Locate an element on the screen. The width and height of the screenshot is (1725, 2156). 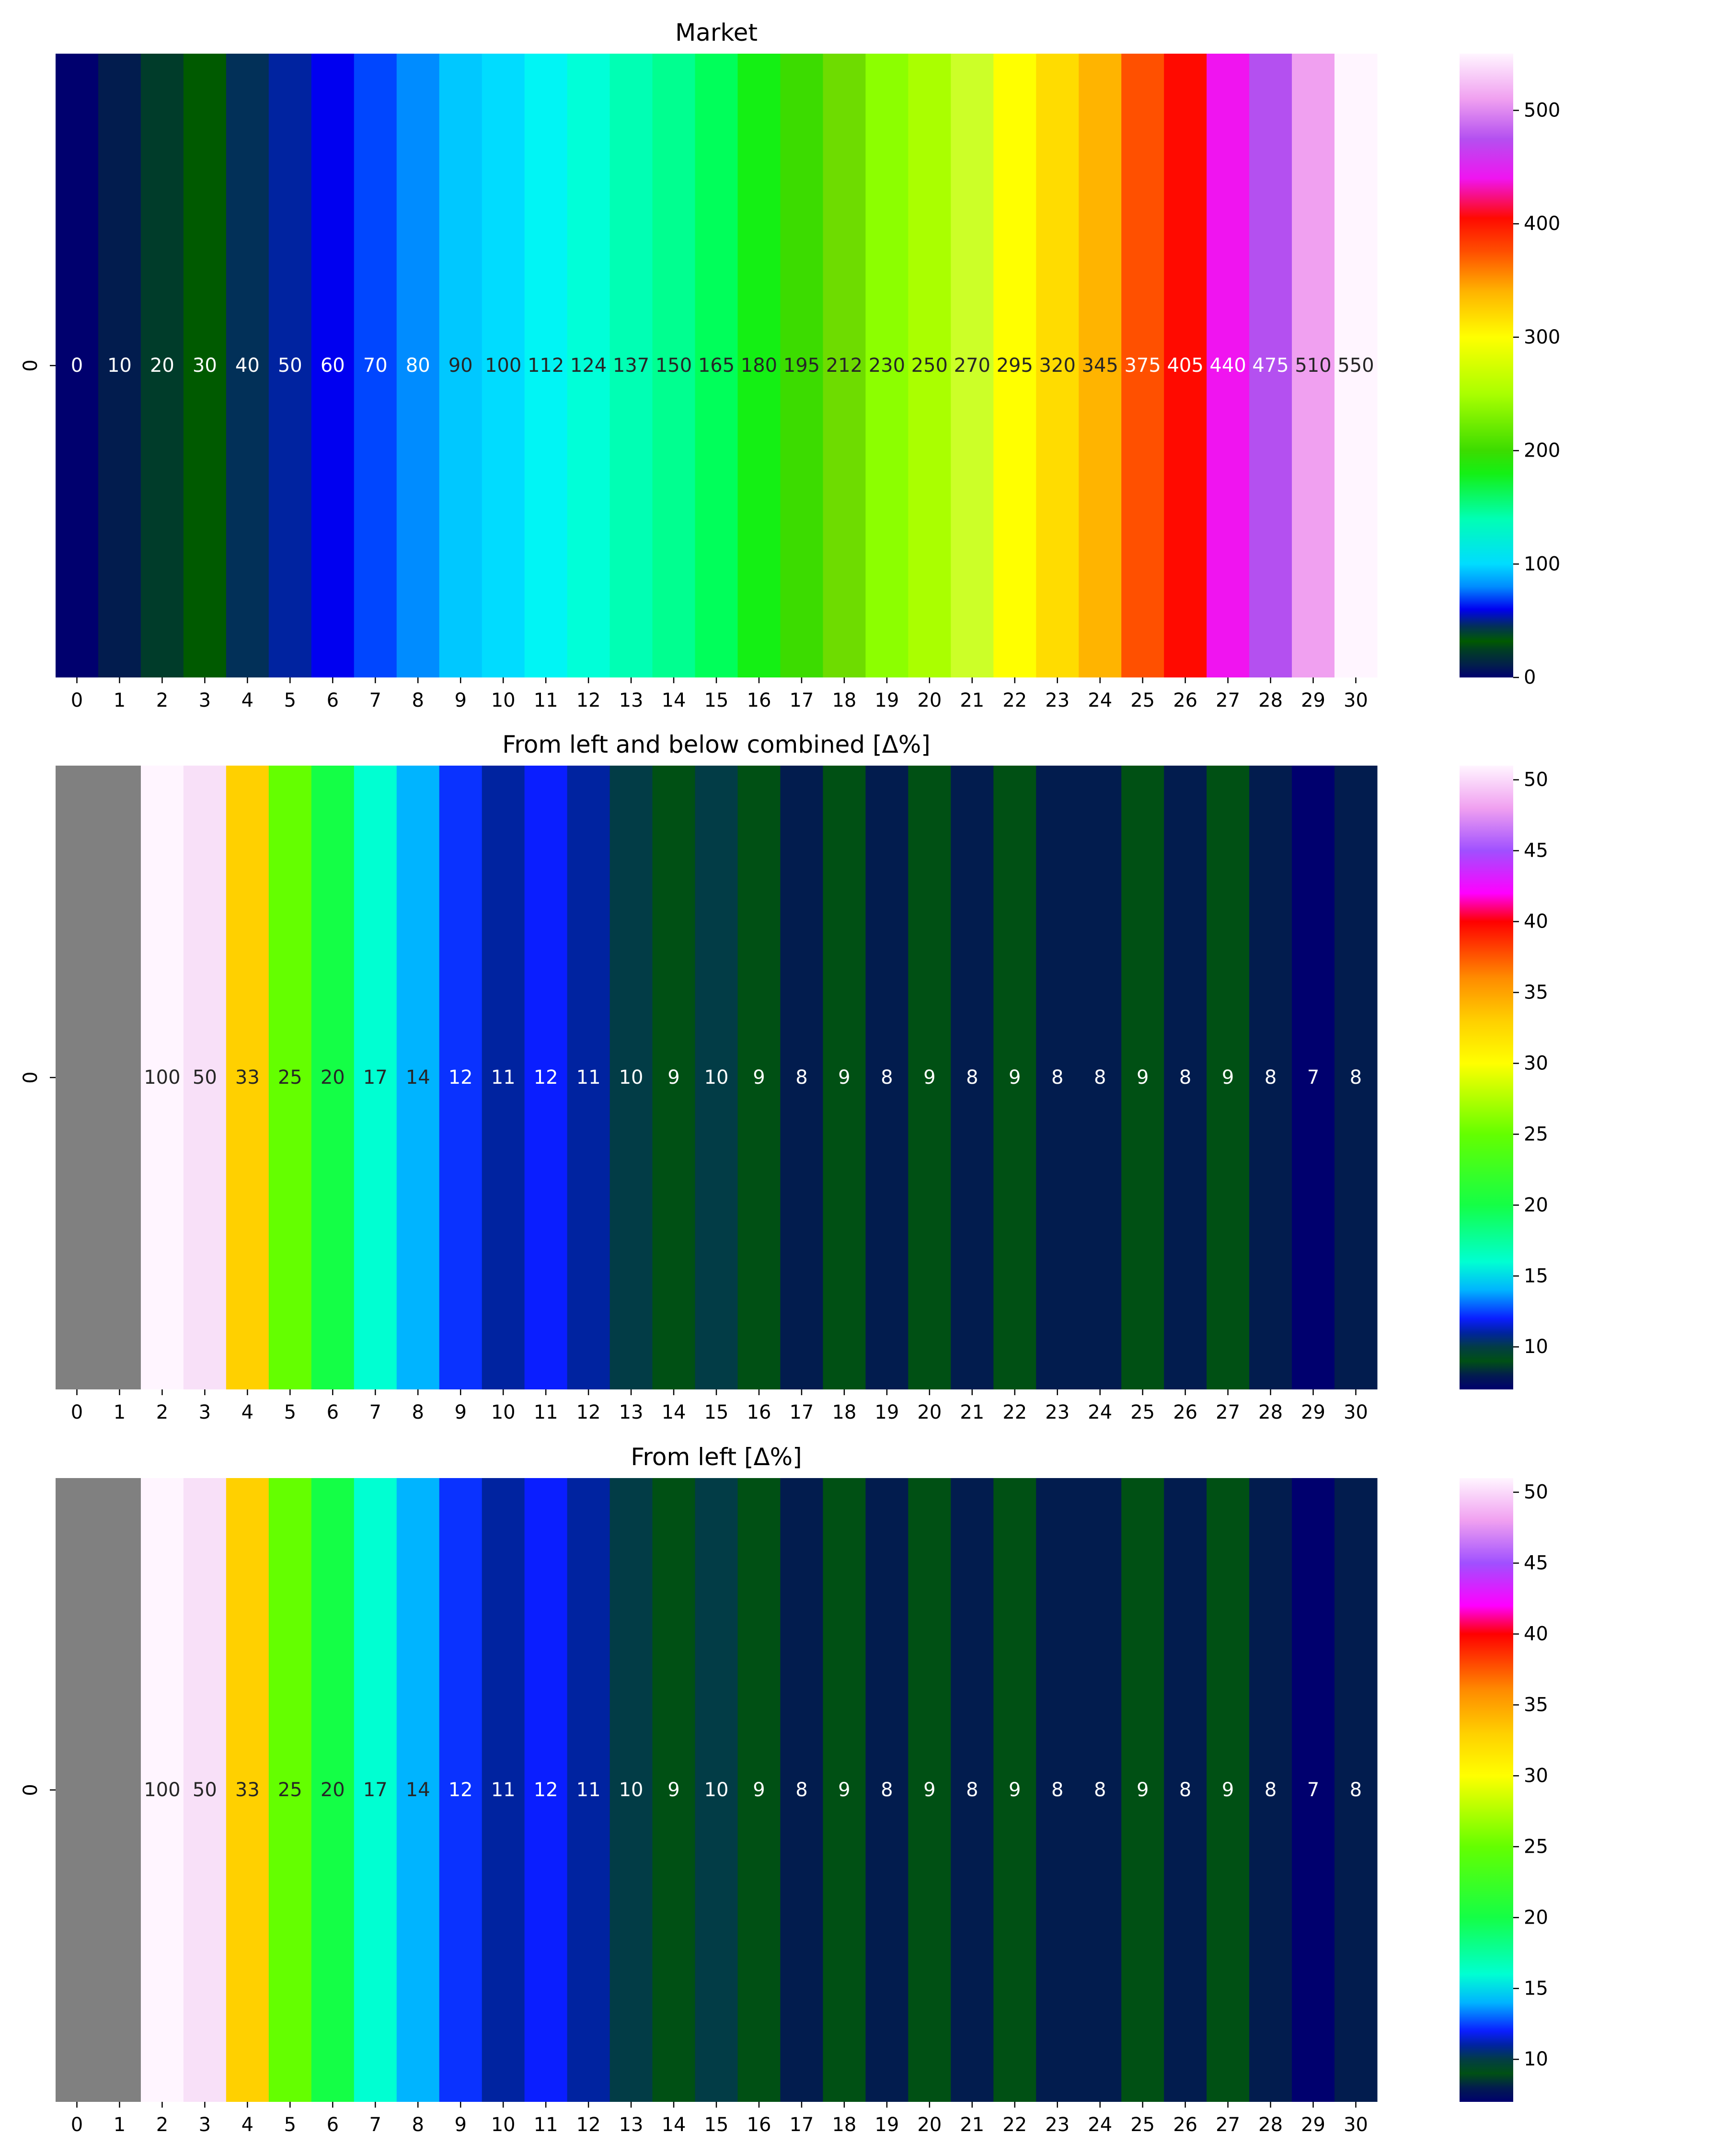
colorbar is located at coordinates (1486, 1077).